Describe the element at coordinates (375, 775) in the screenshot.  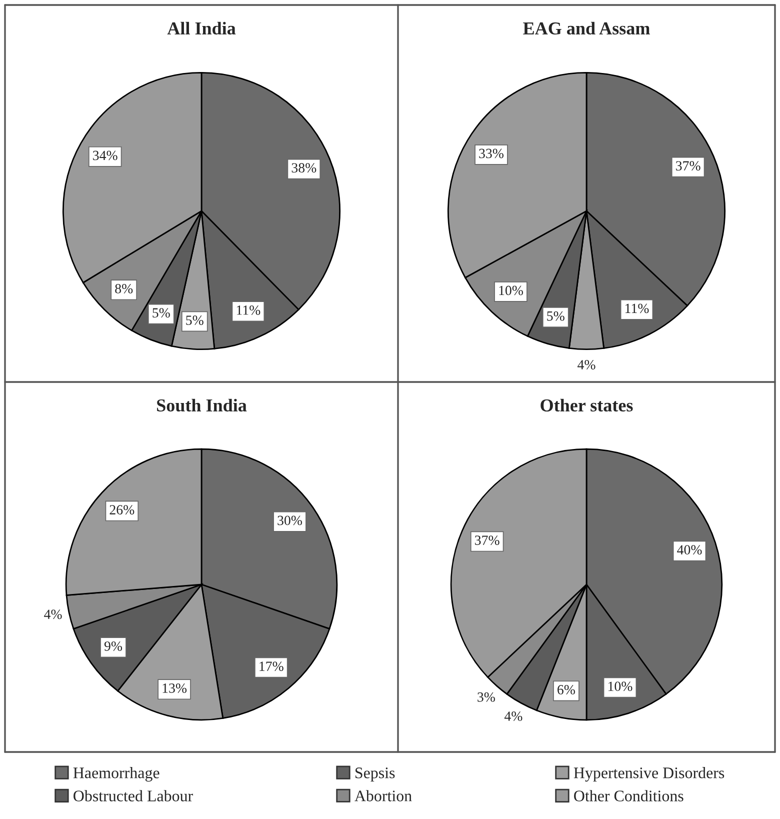
I see `legend-label: Sepsis` at that location.